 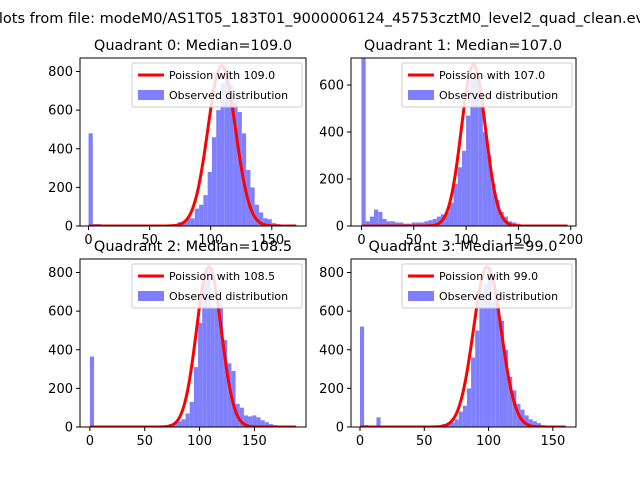 I want to click on legend: Poission with 107.0 Observed distribution, so click(x=487, y=85).